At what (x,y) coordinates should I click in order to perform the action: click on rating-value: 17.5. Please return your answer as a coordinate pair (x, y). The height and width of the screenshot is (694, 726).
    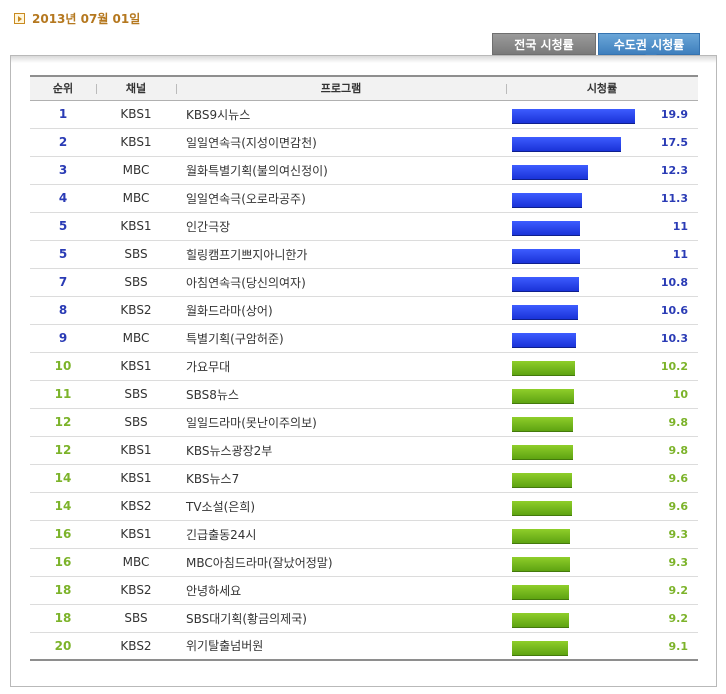
    Looking at the image, I should click on (674, 142).